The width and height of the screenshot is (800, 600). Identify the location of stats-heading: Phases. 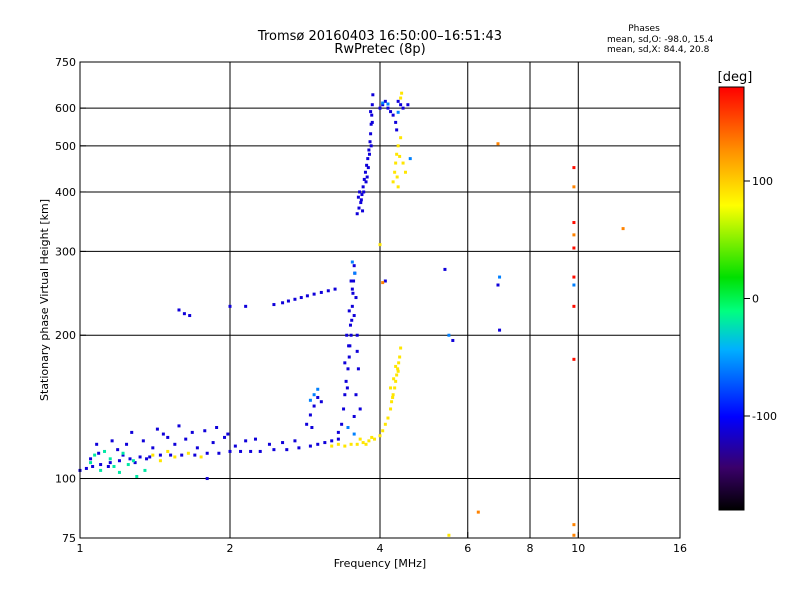
(644, 29).